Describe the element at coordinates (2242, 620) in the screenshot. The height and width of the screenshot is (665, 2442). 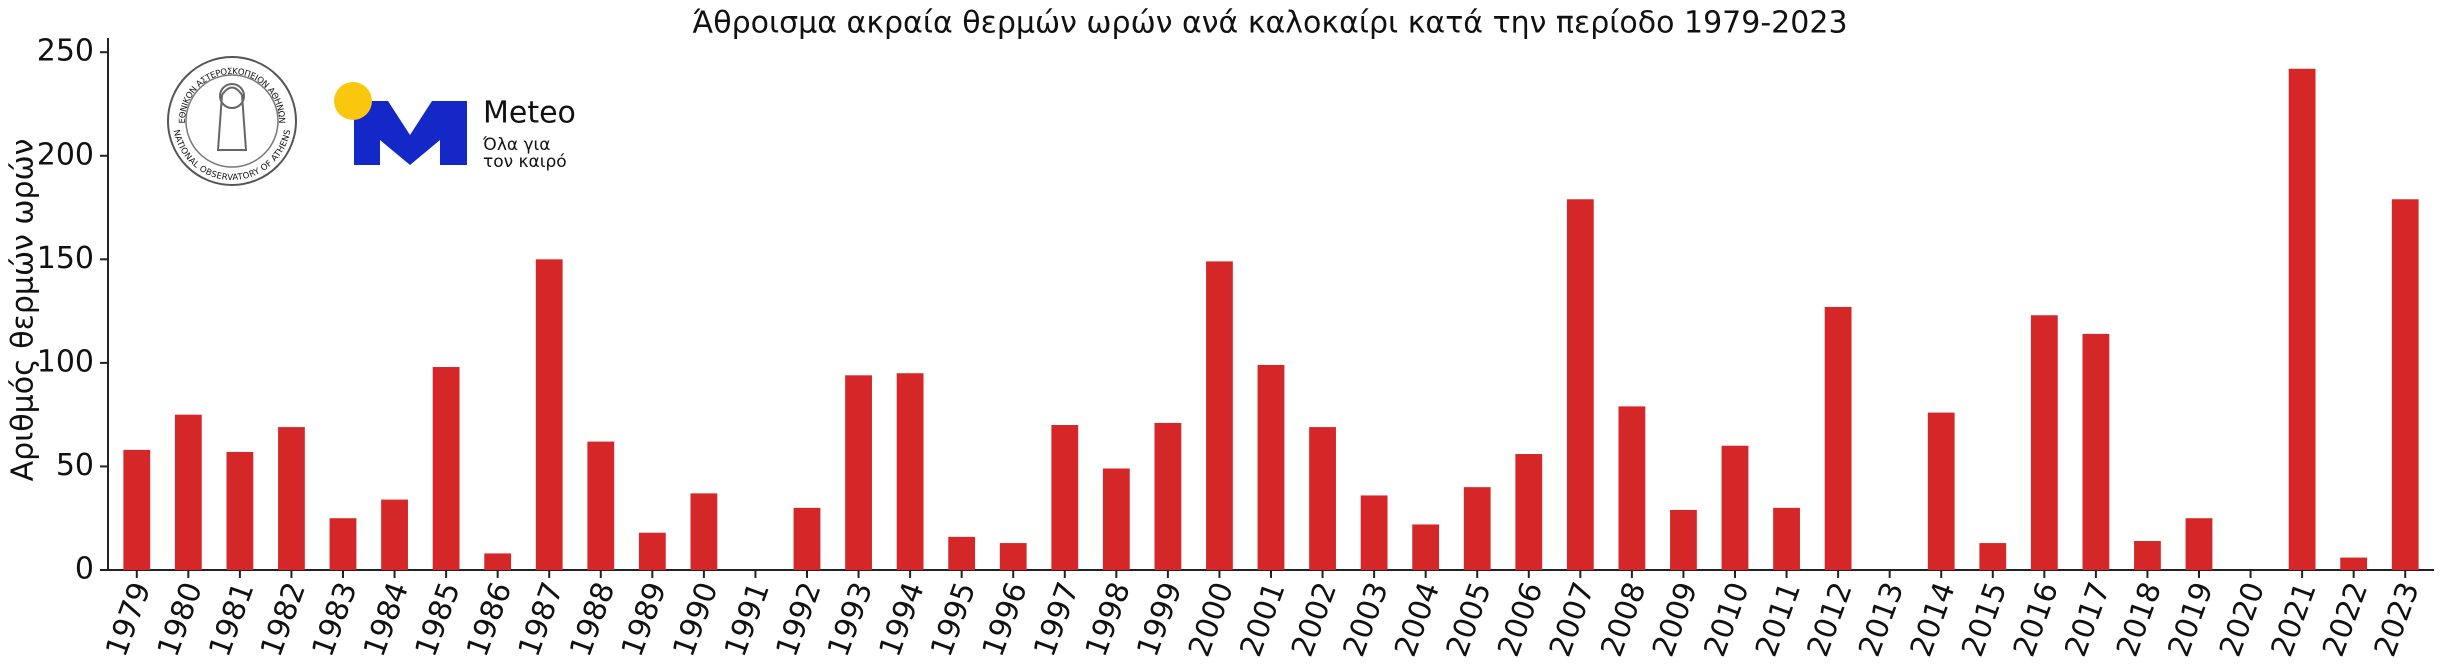
I see `x-tick-label: 2020` at that location.